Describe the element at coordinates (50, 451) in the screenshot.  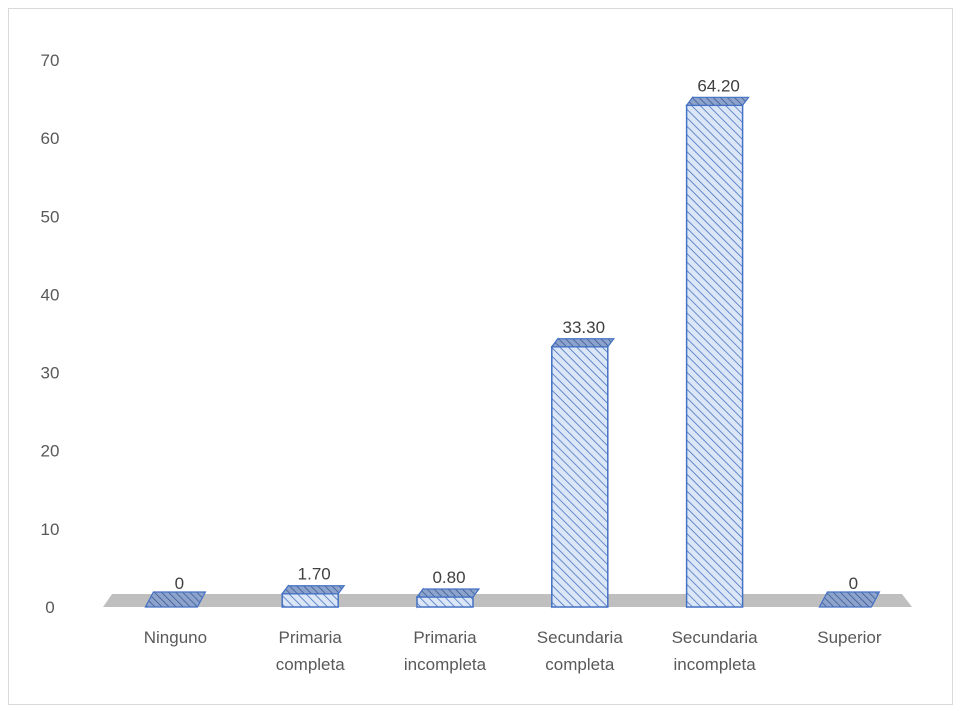
I see `y-tick-label: 20` at that location.